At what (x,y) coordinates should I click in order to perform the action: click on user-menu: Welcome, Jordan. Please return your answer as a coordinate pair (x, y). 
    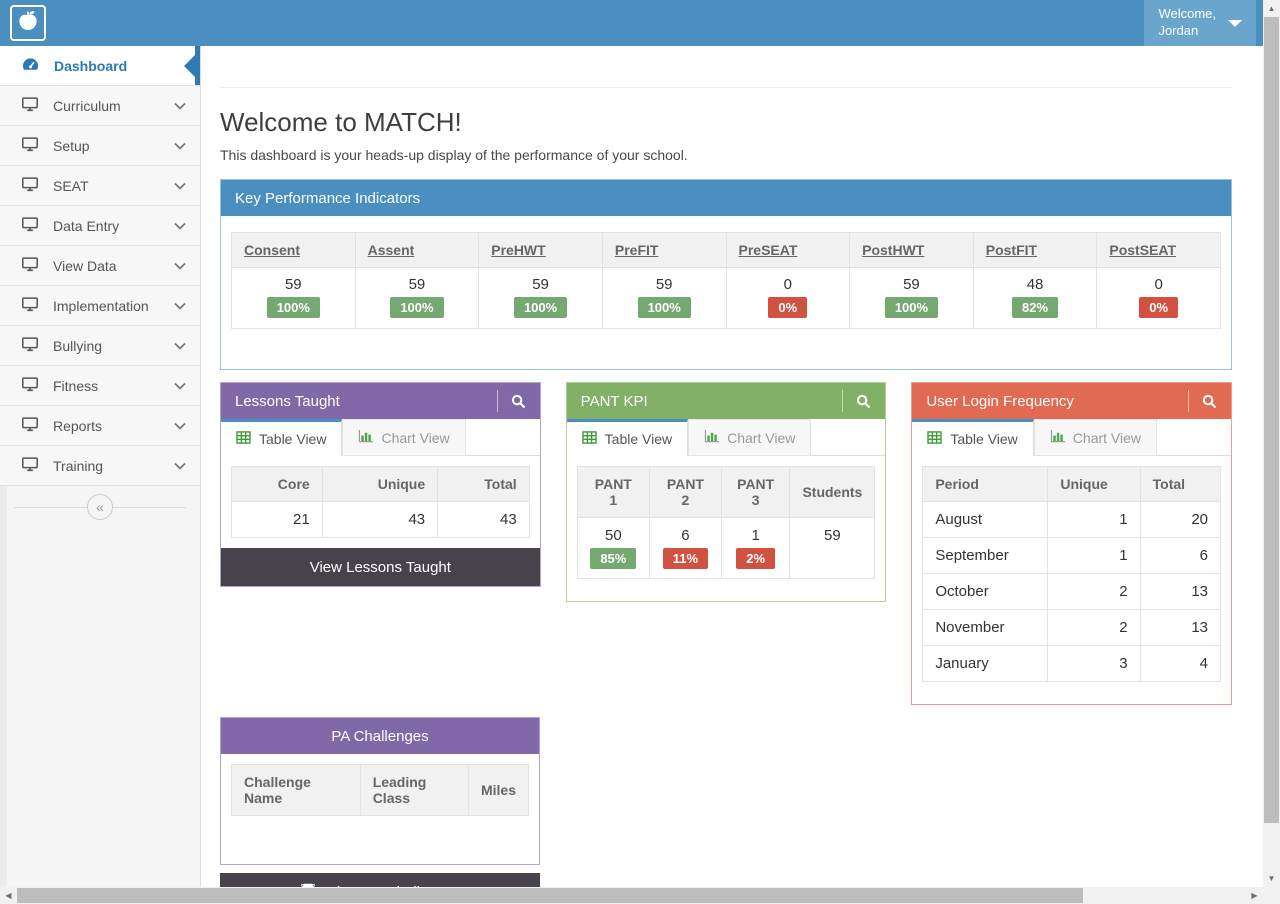
    Looking at the image, I should click on (1200, 23).